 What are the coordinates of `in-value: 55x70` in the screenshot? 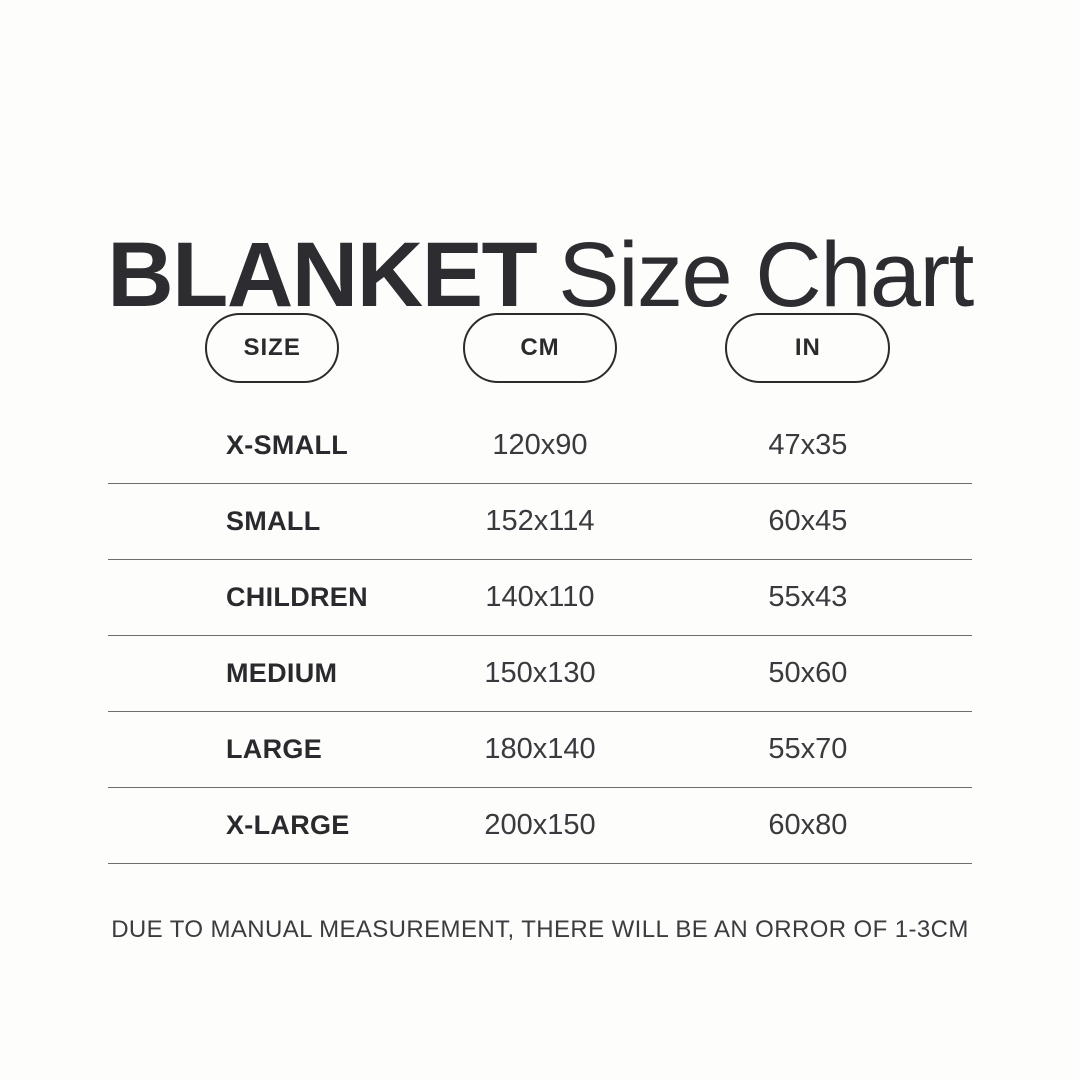 It's located at (808, 749).